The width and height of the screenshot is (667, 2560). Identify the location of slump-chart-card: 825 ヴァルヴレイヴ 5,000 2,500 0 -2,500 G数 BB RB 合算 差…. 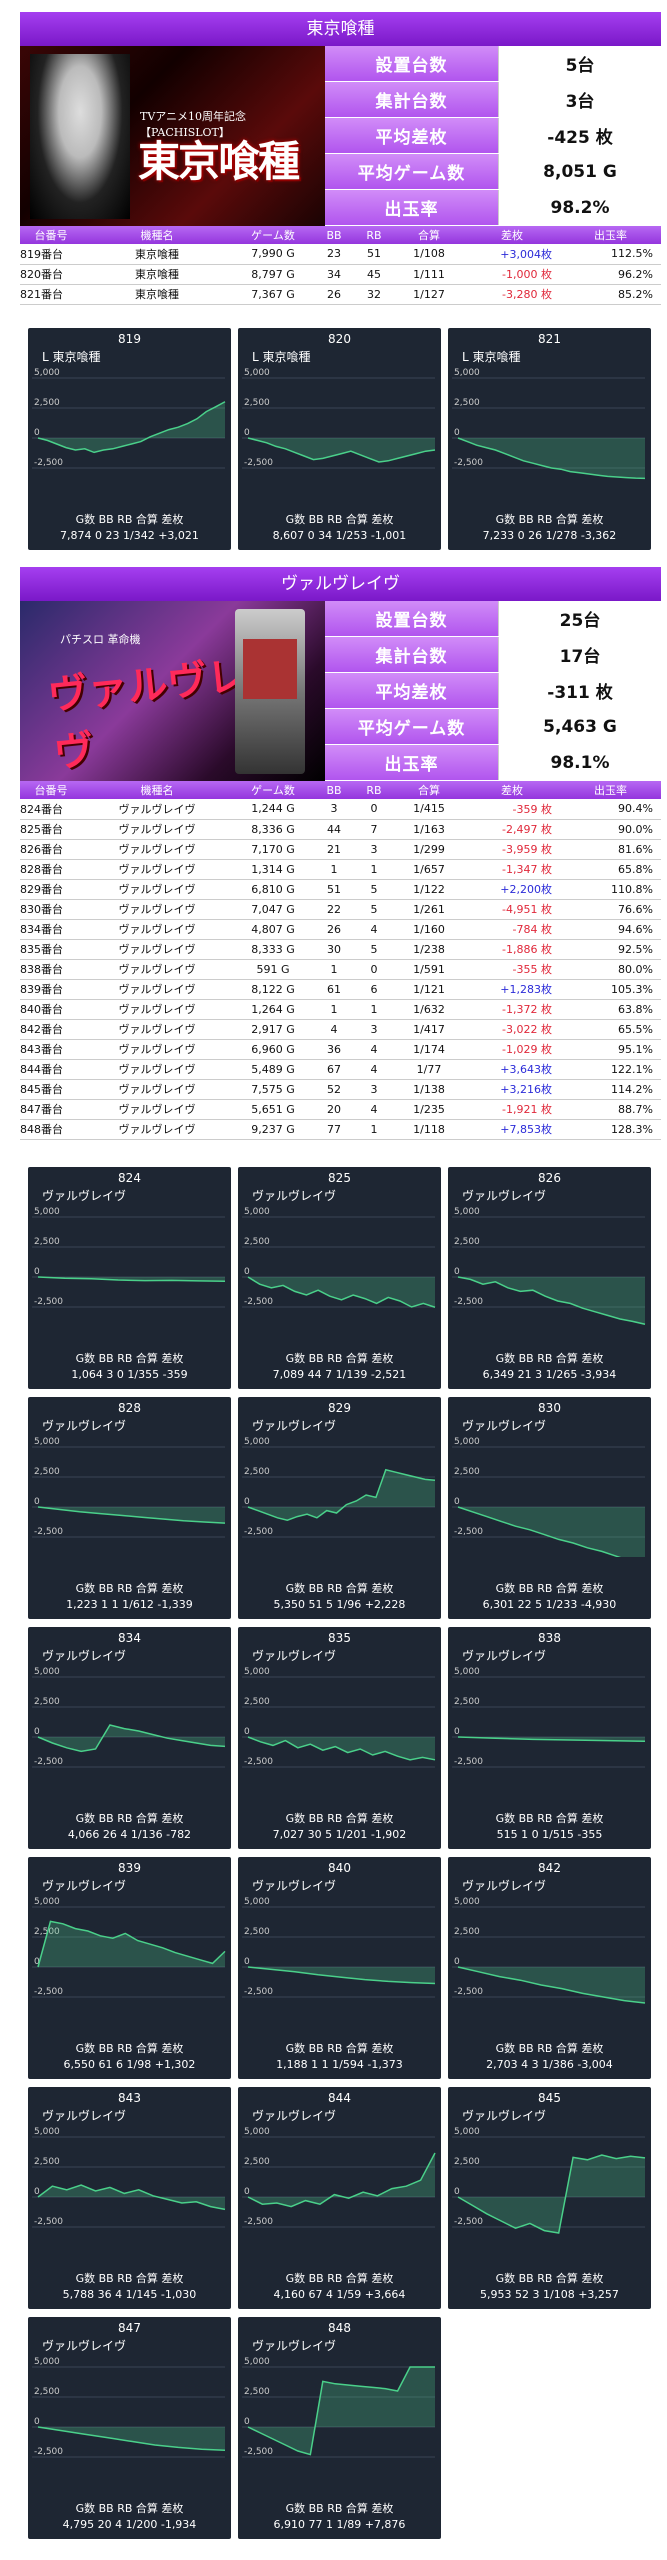
(339, 1278).